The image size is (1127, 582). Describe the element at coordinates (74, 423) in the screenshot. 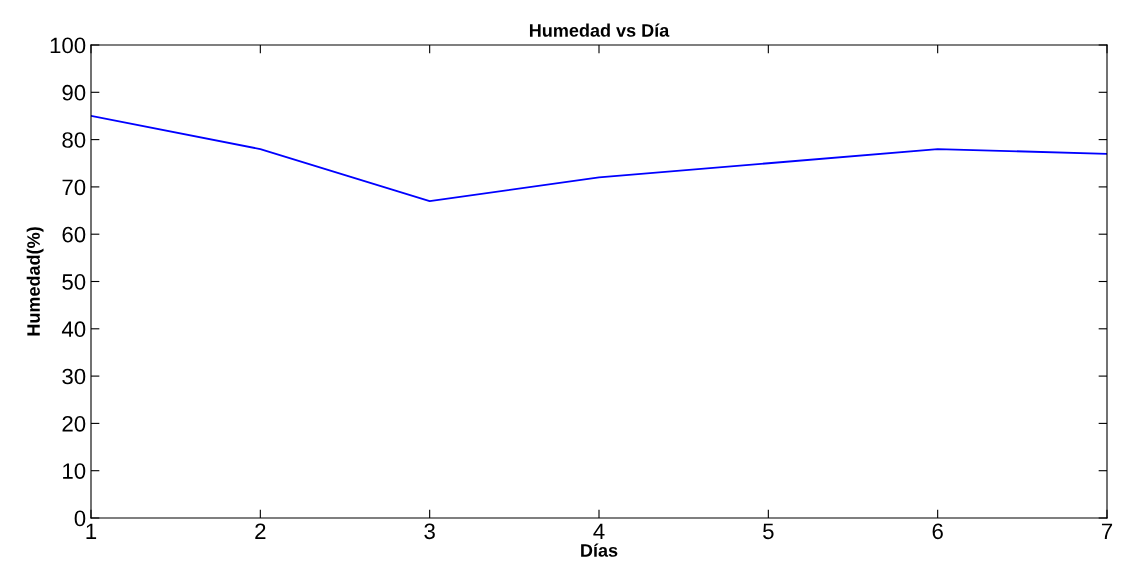

I see `y-tick-label: 20` at that location.